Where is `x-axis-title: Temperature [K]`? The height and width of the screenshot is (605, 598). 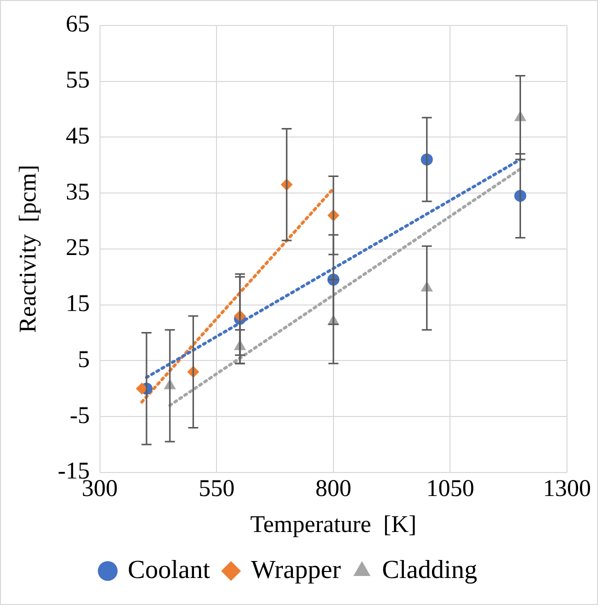 x-axis-title: Temperature [K] is located at coordinates (333, 525).